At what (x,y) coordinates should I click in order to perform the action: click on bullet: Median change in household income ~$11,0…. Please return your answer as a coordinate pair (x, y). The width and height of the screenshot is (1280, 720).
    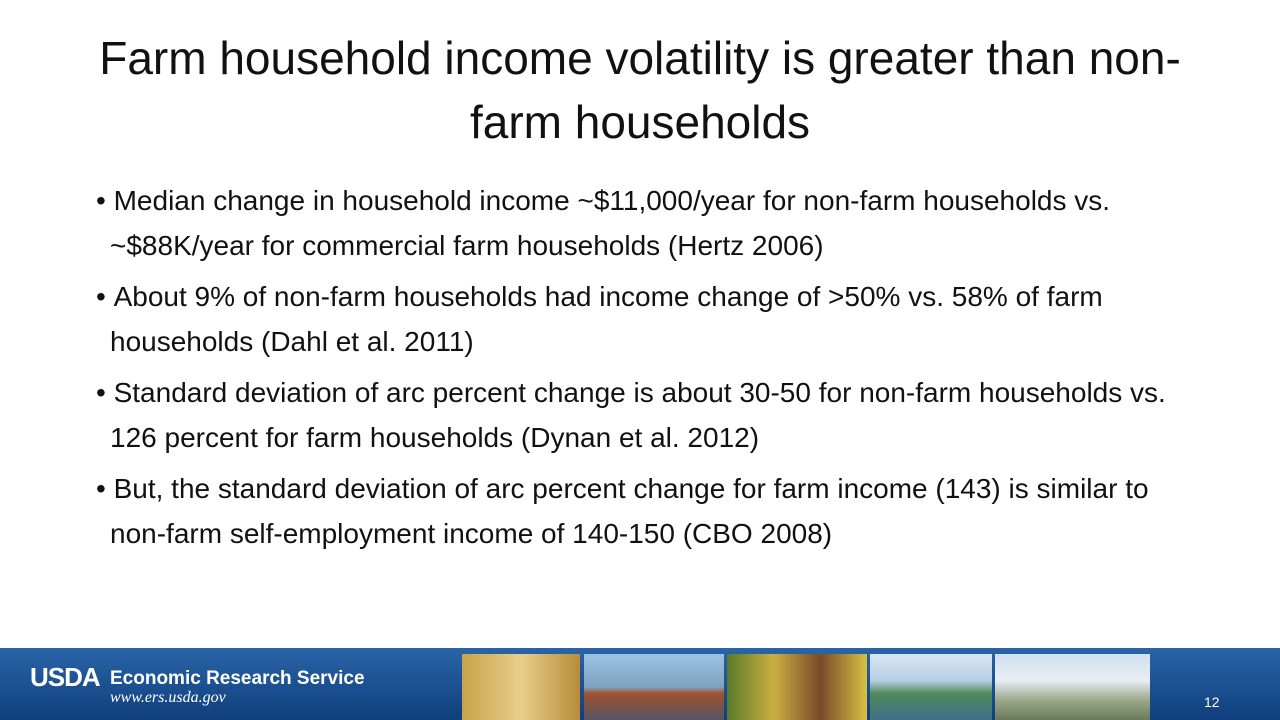
    Looking at the image, I should click on (651, 223).